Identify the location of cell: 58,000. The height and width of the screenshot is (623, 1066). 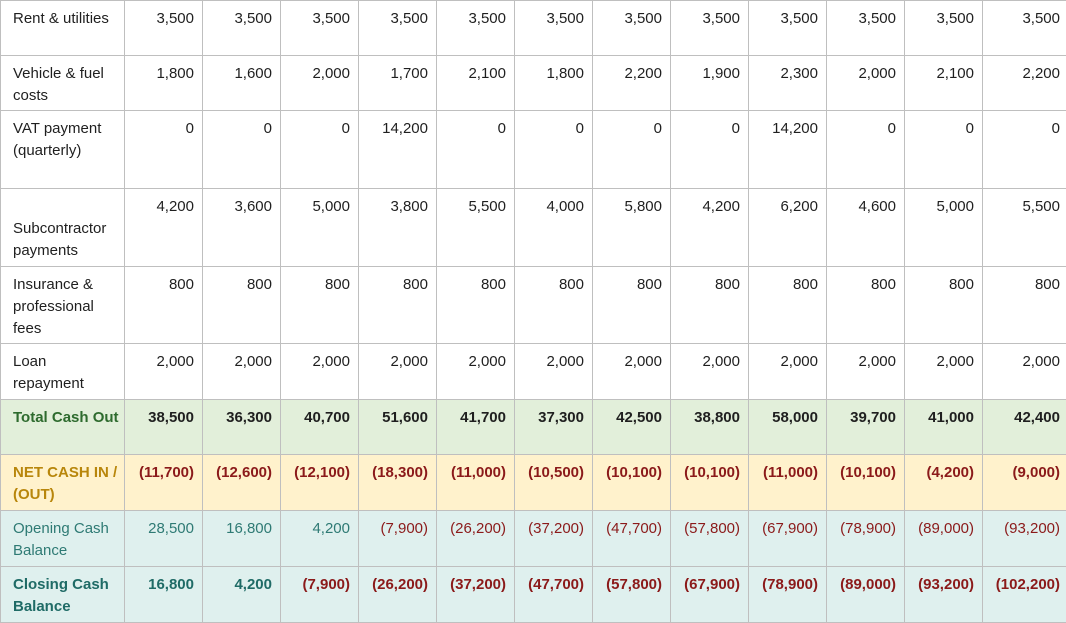
(788, 427).